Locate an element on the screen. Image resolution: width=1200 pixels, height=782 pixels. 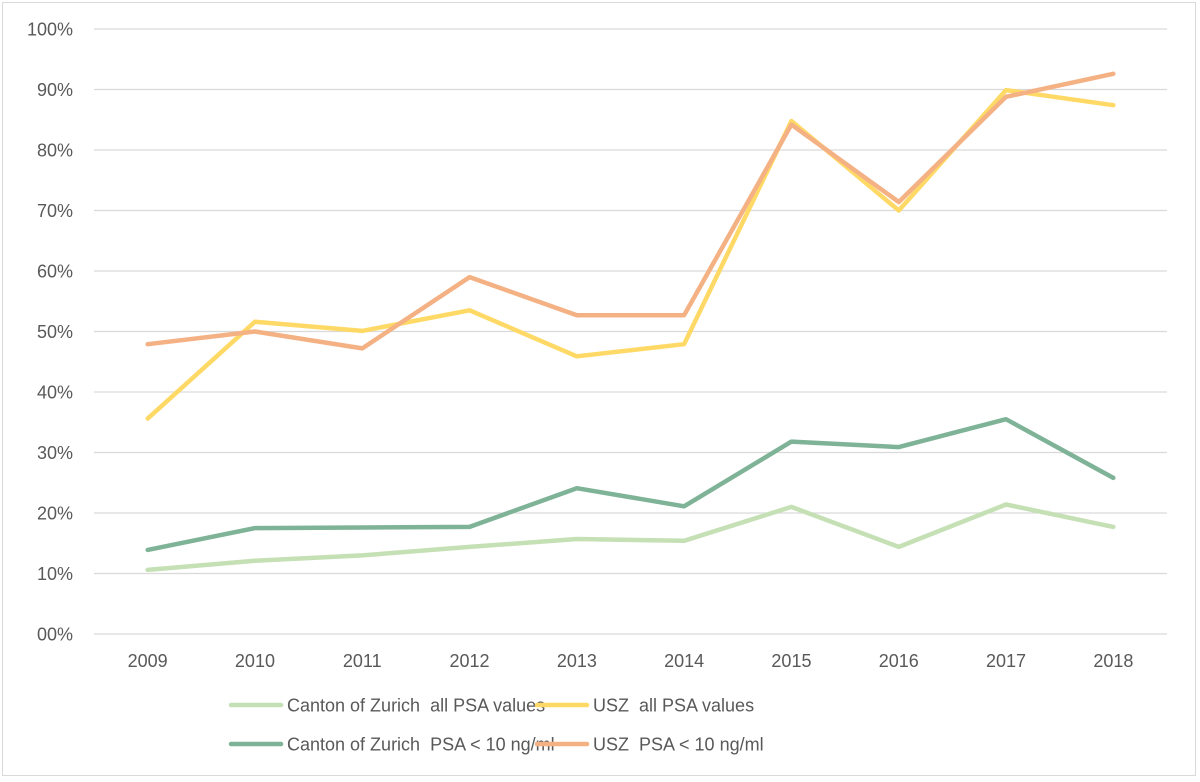
legend-item: Canton of Zurich PSA < 10 ng/ml is located at coordinates (393, 745).